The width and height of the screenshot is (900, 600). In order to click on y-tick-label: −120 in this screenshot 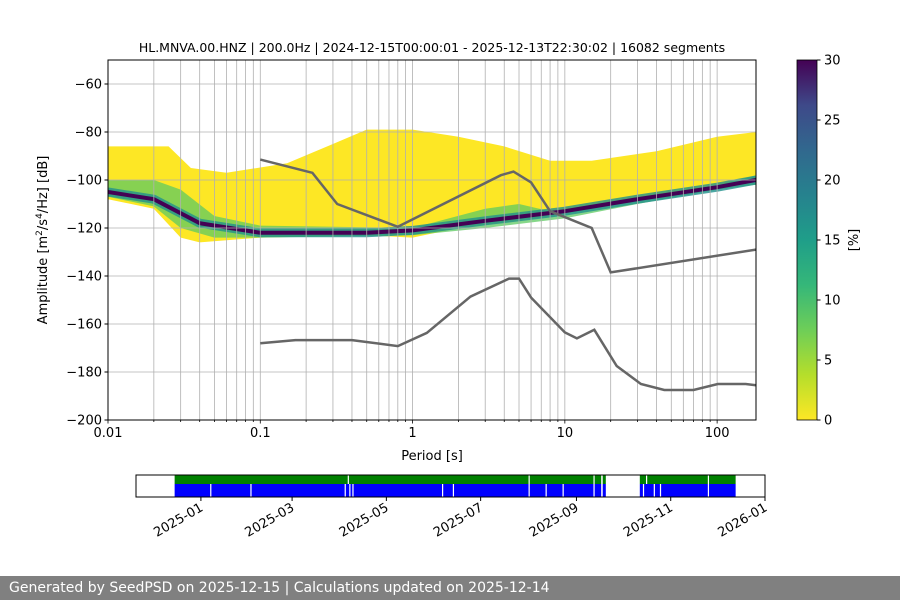, I will do `click(84, 229)`.